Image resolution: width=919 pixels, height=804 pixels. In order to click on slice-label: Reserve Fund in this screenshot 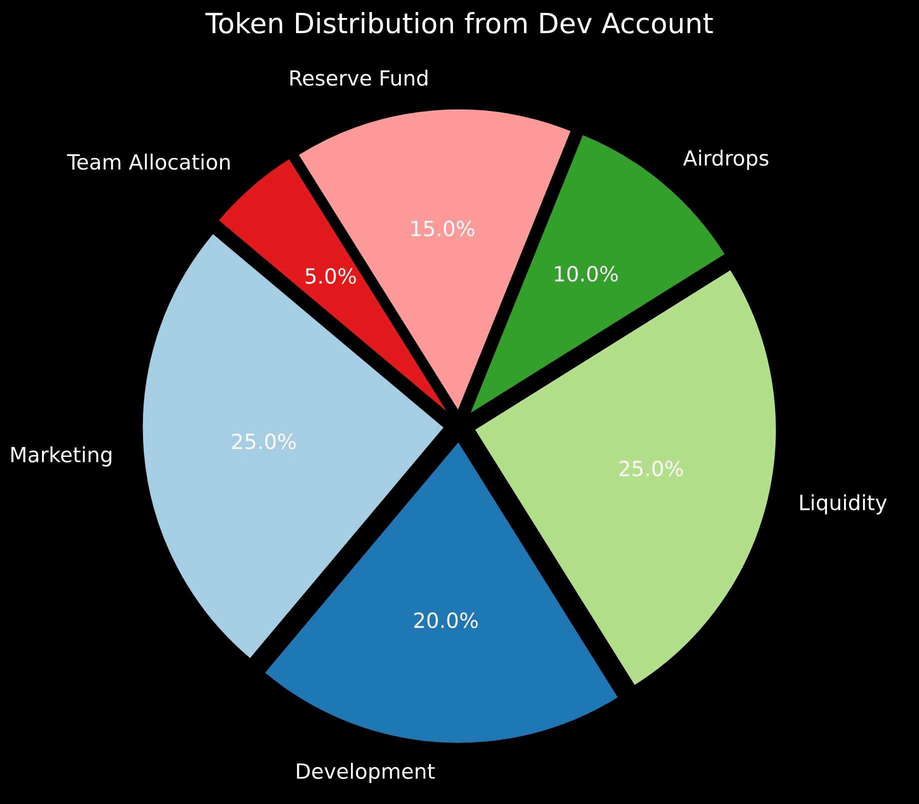, I will do `click(359, 78)`.